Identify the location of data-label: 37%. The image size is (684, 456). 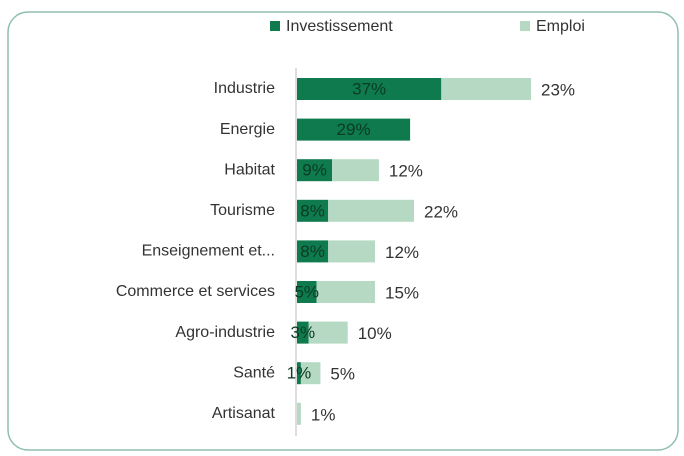
(369, 88).